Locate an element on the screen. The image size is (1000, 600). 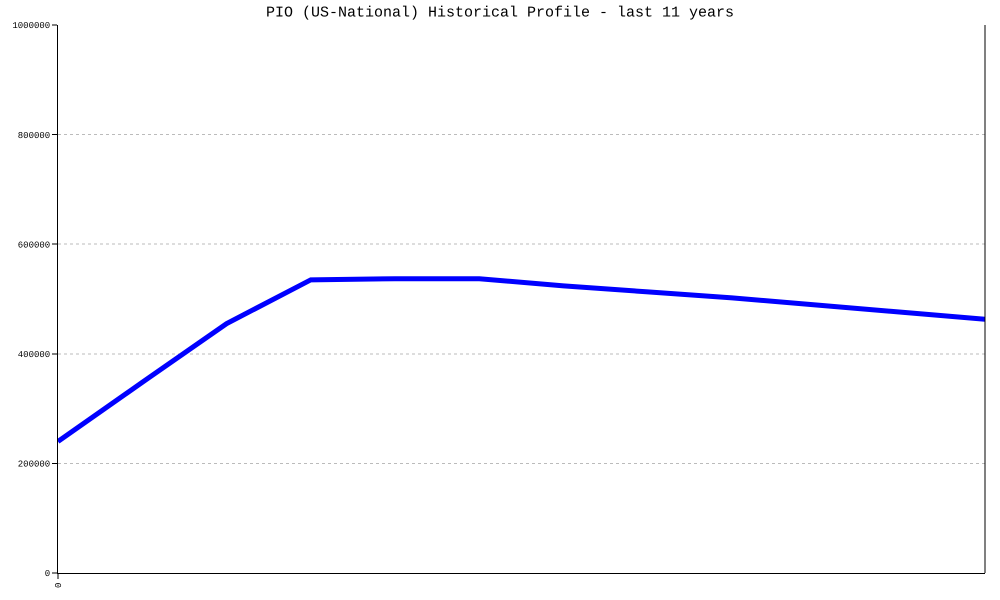
chart-title: PIO (US-National) Historical Profile - last 11 years is located at coordinates (500, 13).